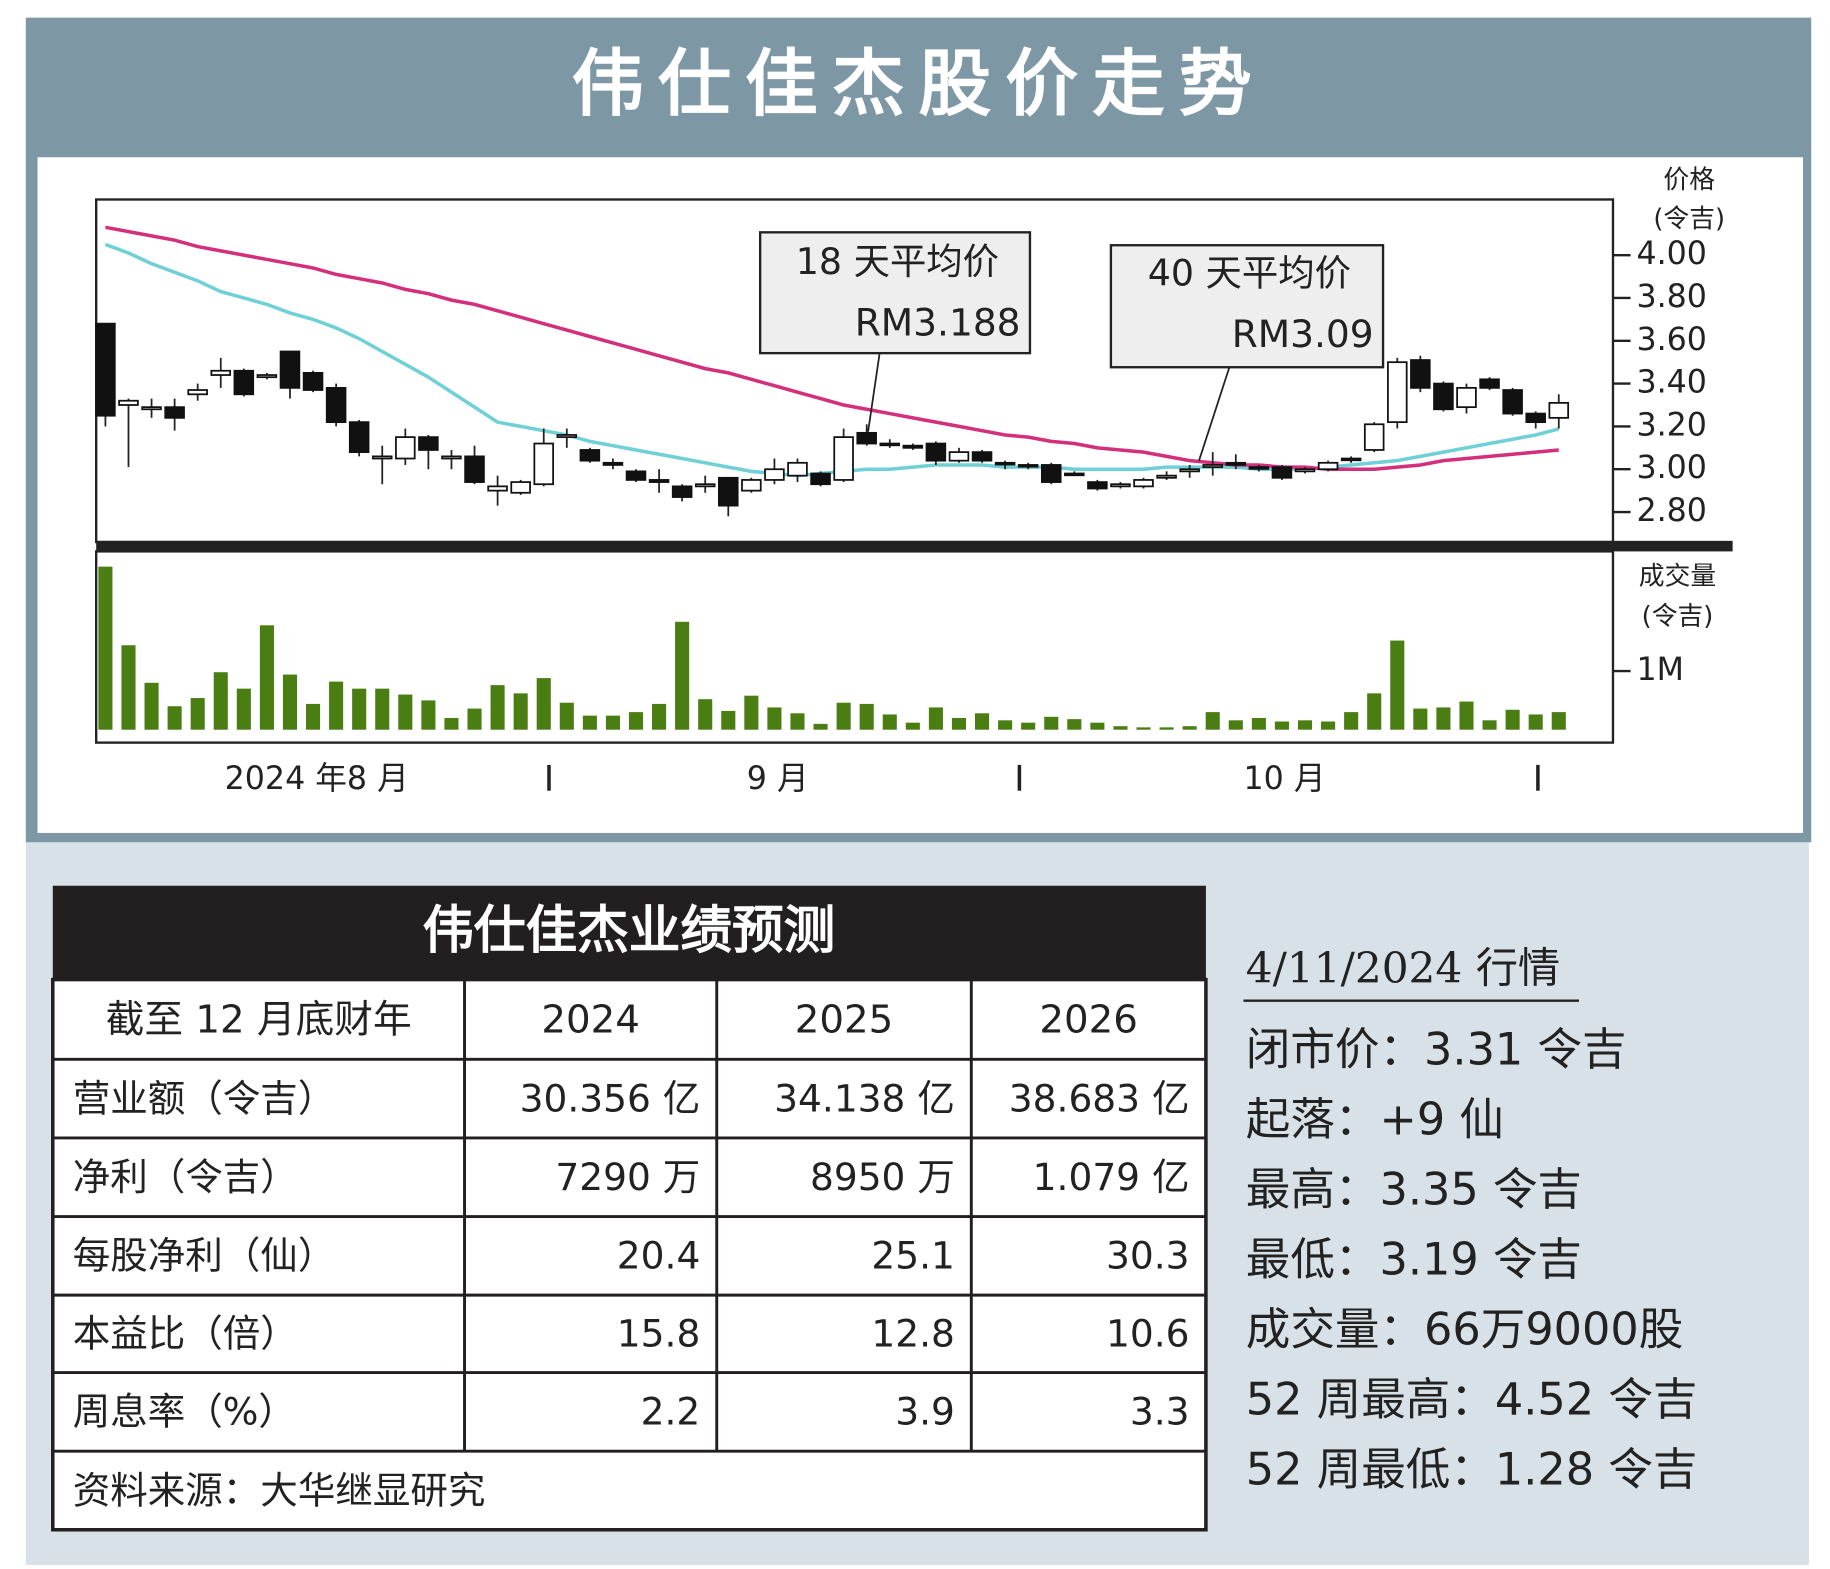  I want to click on y-tick-label: 3.60, so click(1671, 340).